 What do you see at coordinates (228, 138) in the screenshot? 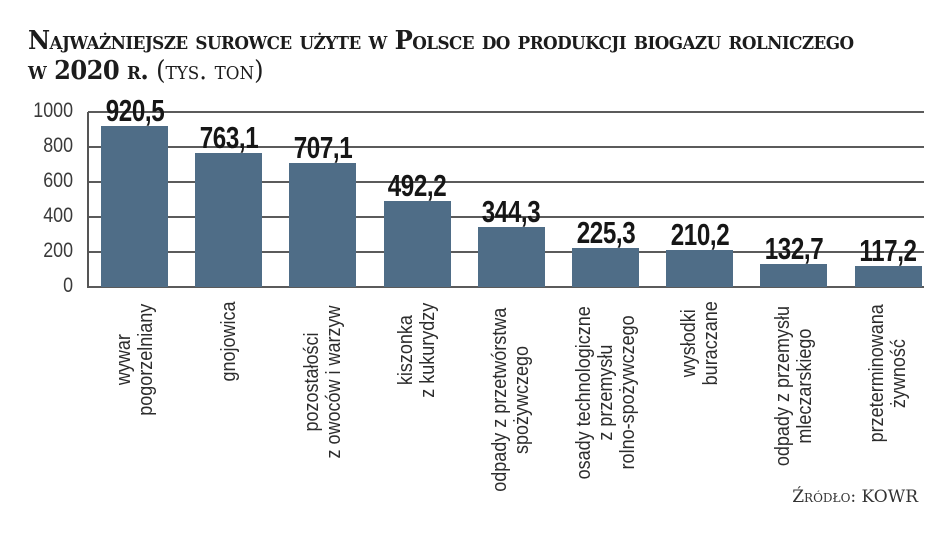
I see `bar-value-label: 763,1` at bounding box center [228, 138].